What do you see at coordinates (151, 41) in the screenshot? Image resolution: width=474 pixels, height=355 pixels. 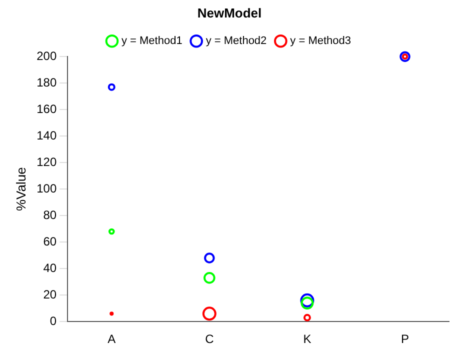 I see `legend-label: y = Method1` at bounding box center [151, 41].